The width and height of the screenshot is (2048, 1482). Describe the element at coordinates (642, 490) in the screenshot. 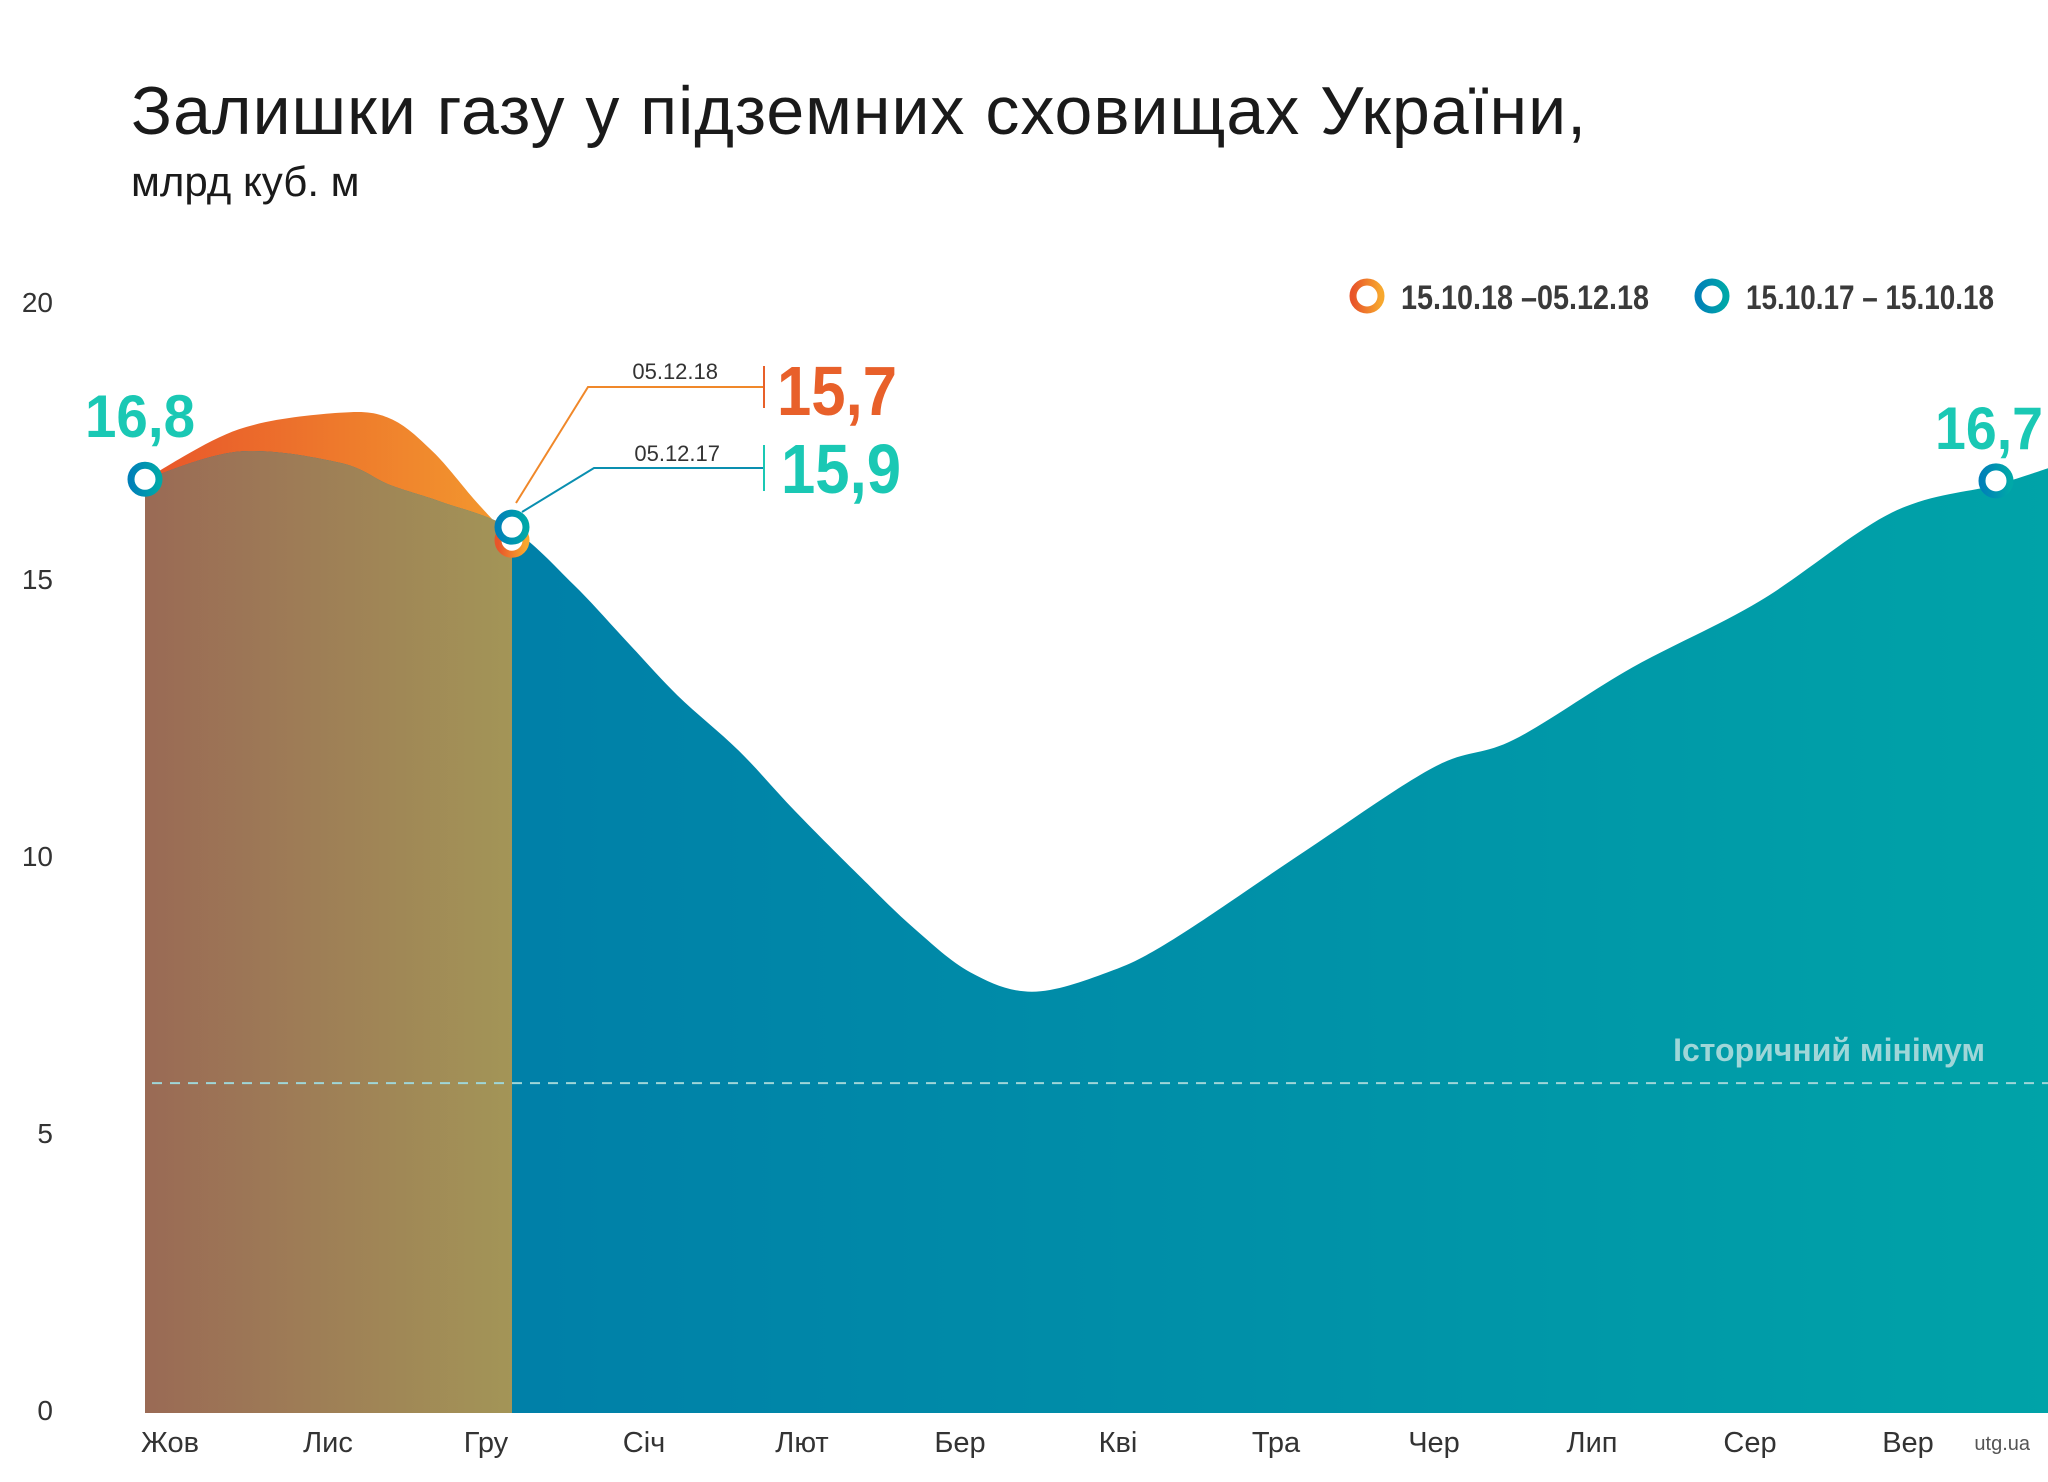

I see `leader-line-2017` at that location.